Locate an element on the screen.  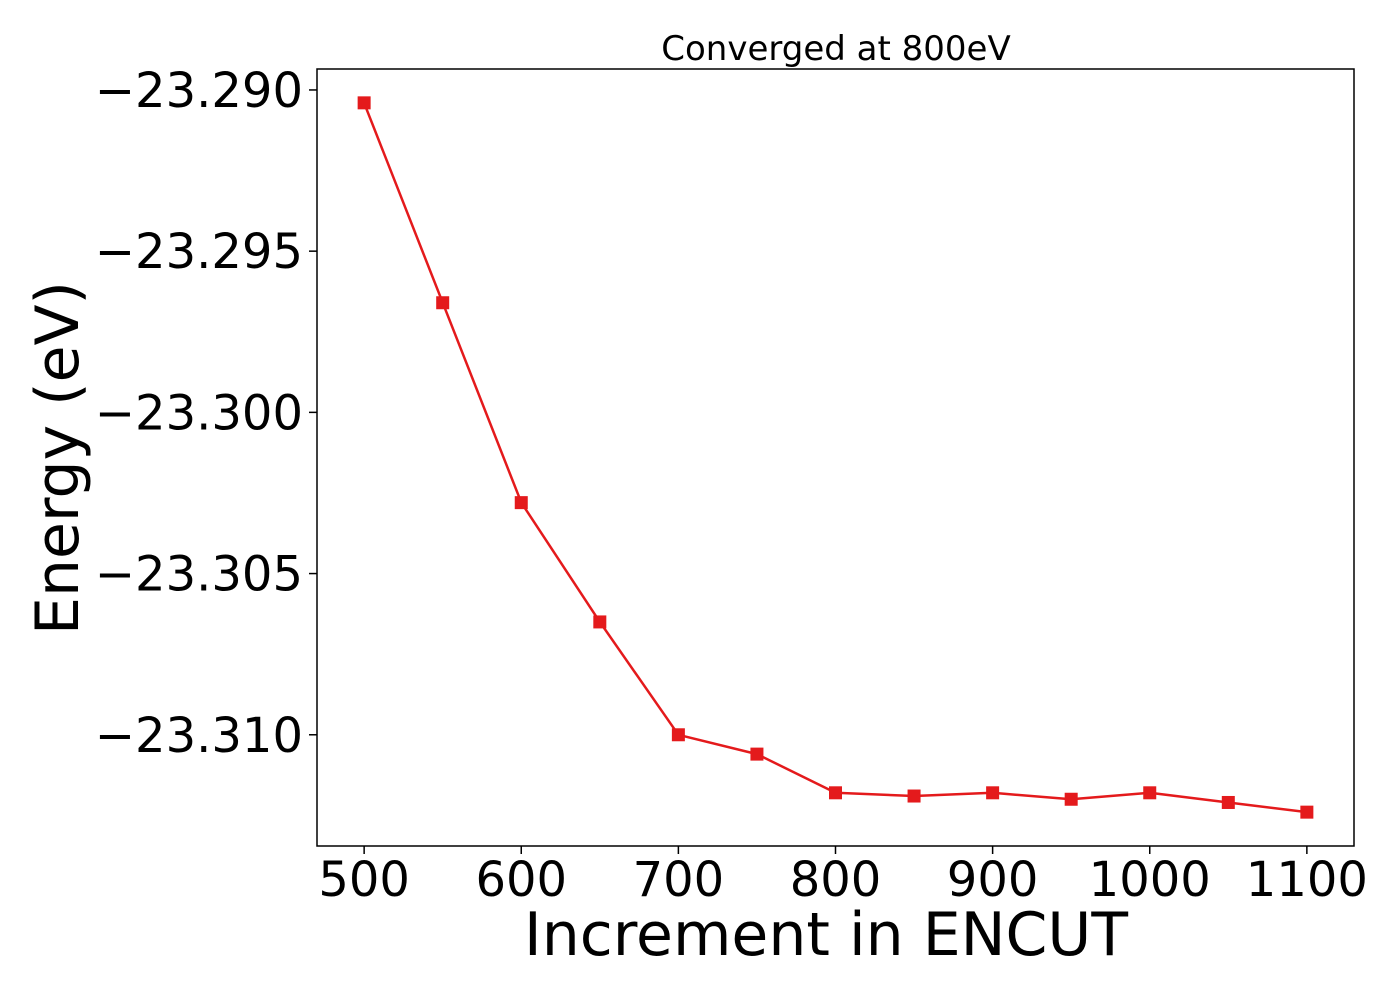
x-tick-label: 700 is located at coordinates (679, 880).